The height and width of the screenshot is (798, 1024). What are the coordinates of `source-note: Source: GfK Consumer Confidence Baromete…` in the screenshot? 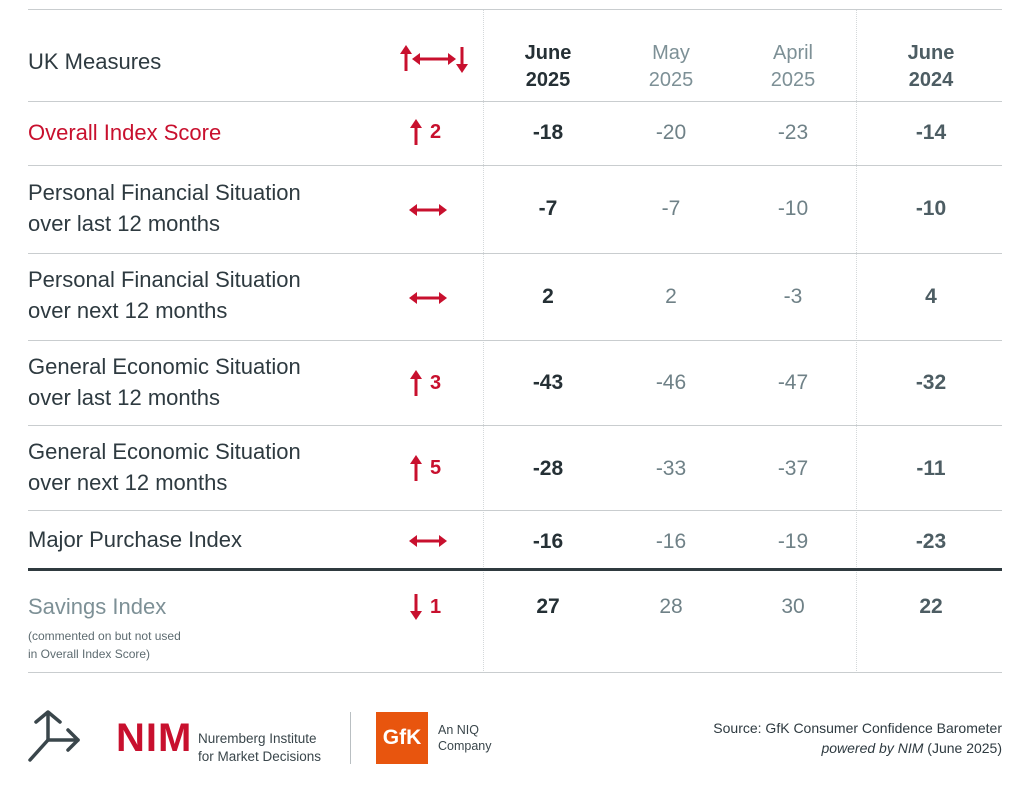 It's located at (857, 738).